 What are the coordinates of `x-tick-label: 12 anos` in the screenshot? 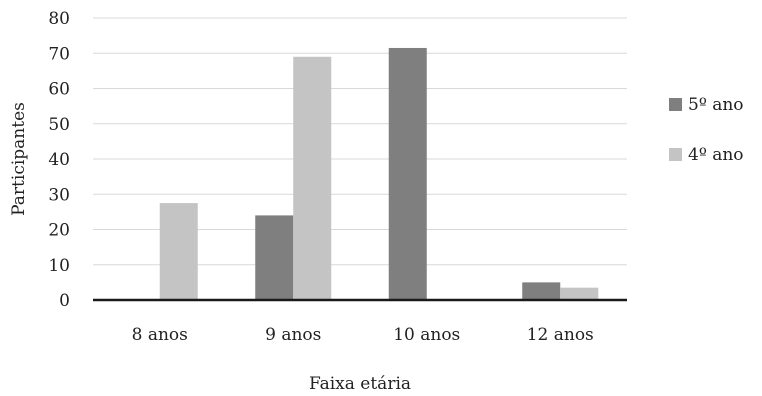 It's located at (560, 335).